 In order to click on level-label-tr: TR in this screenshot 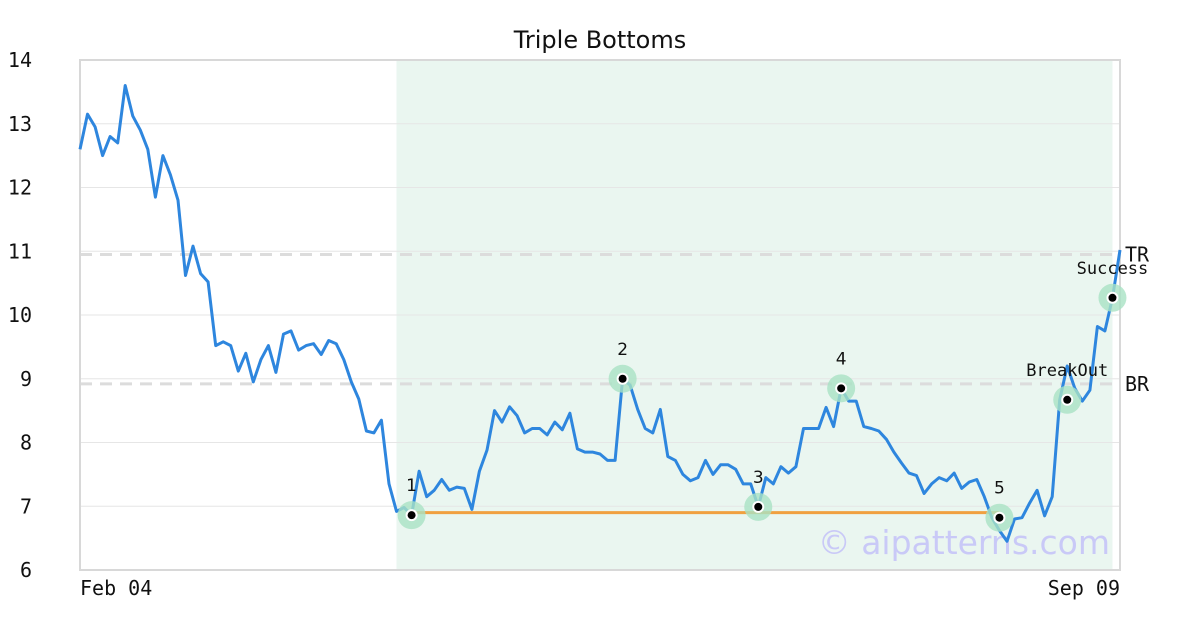, I will do `click(1137, 254)`.